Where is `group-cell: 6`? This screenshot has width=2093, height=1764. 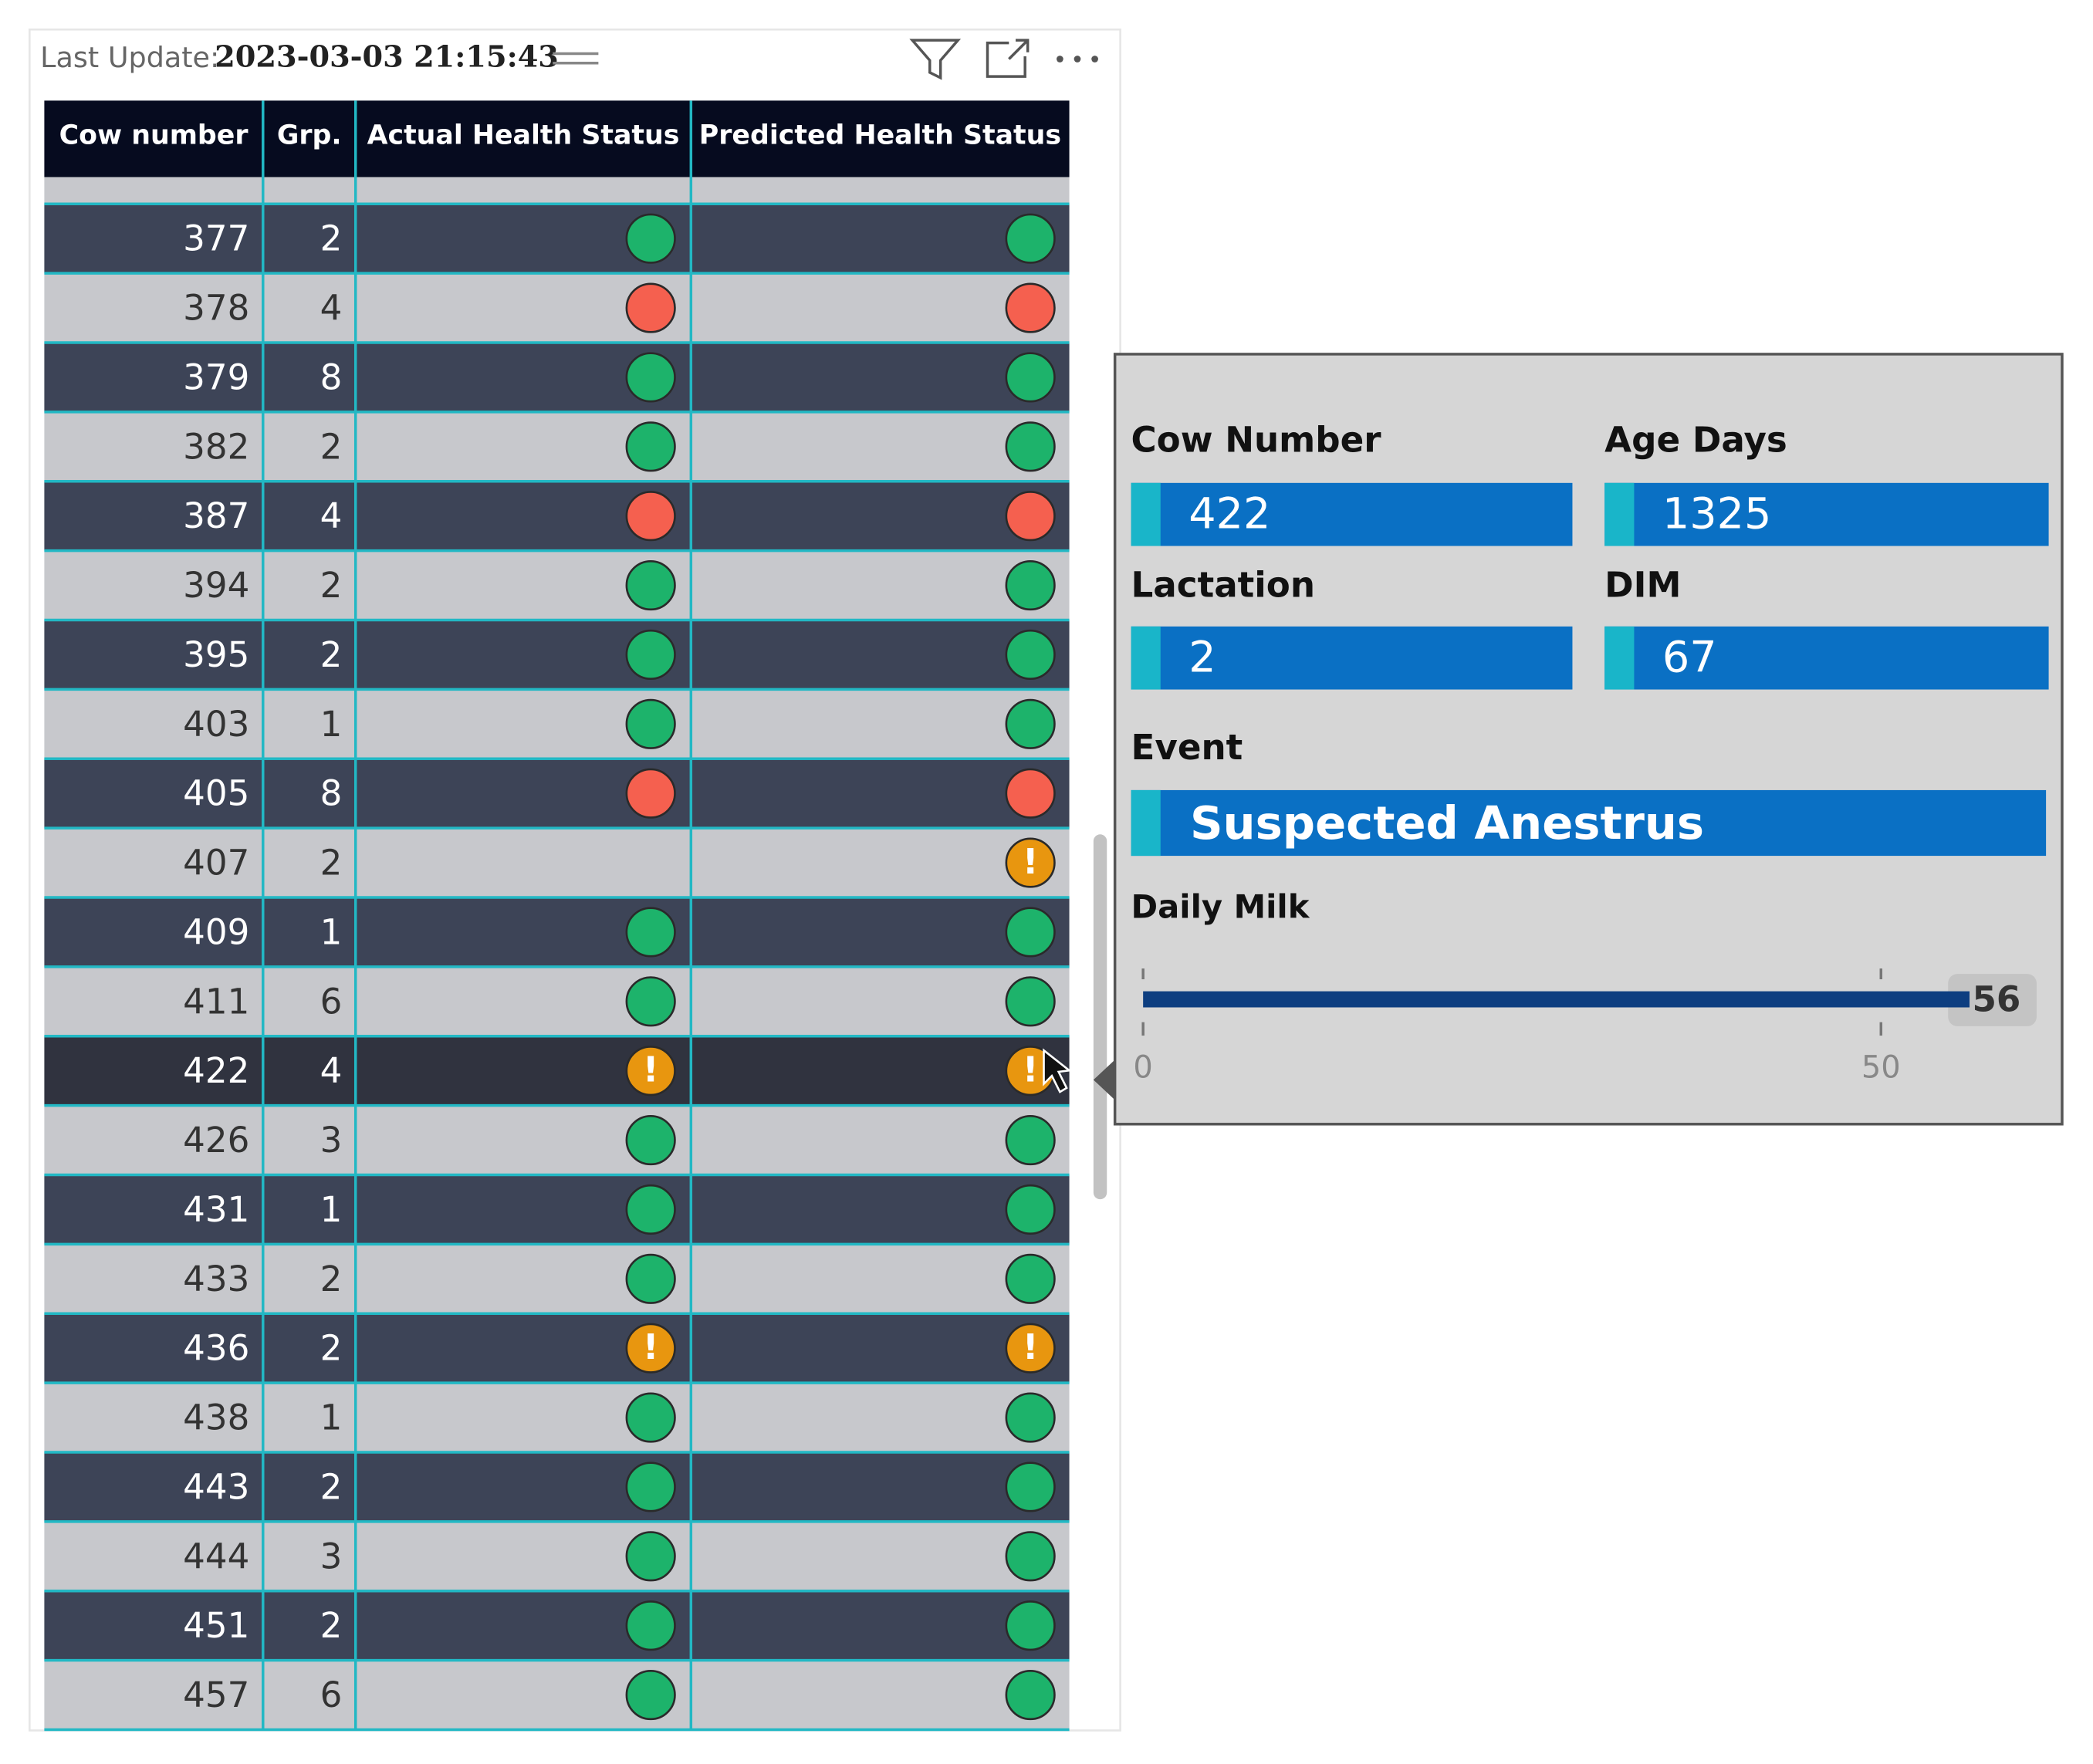 group-cell: 6 is located at coordinates (331, 1001).